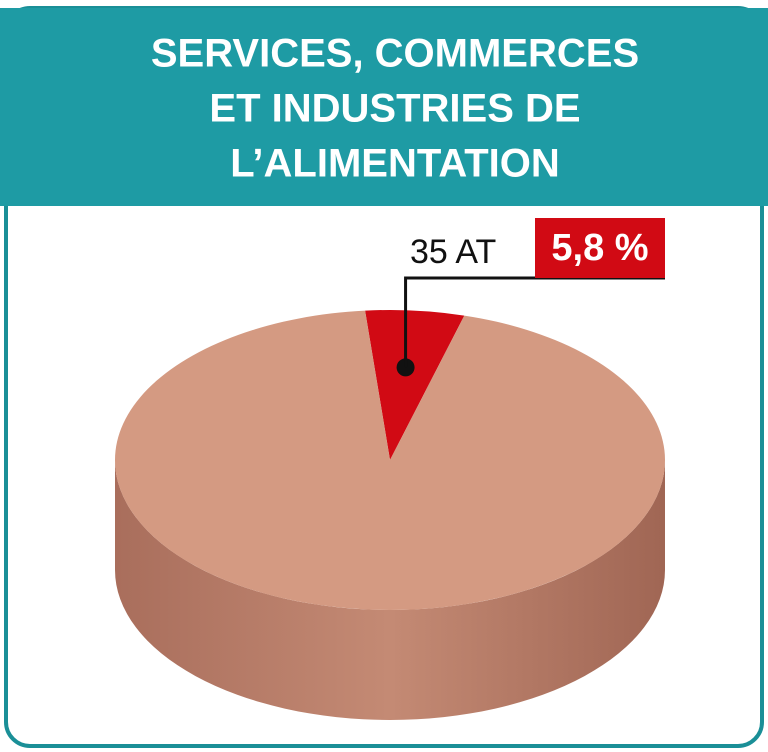 The width and height of the screenshot is (768, 752). I want to click on pie-slice, so click(415, 385).